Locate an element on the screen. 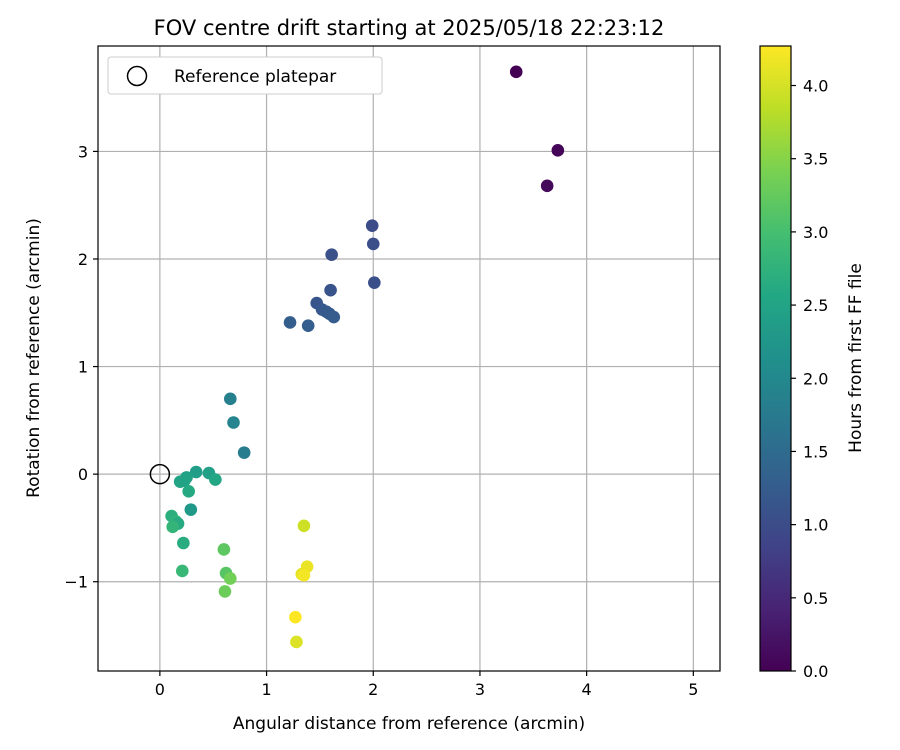 The height and width of the screenshot is (750, 900). legend-marker-icon is located at coordinates (137, 76).